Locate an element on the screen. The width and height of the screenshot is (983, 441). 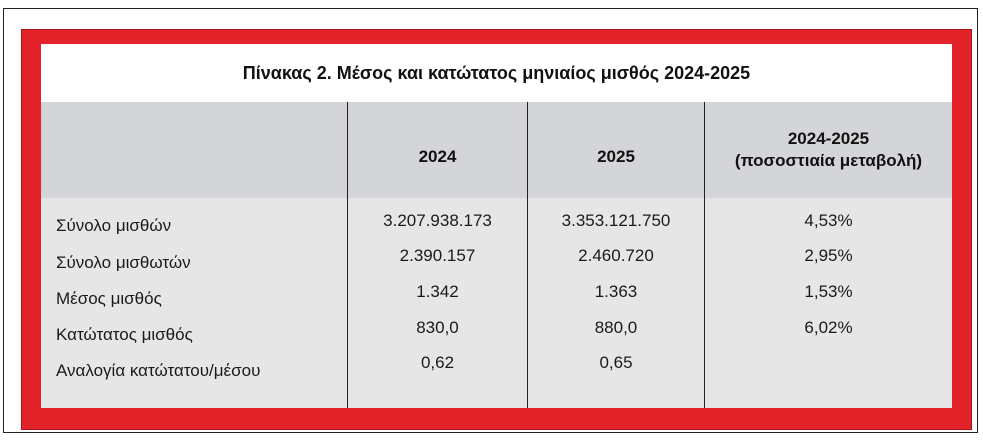
cell-change: 4,53% is located at coordinates (828, 220).